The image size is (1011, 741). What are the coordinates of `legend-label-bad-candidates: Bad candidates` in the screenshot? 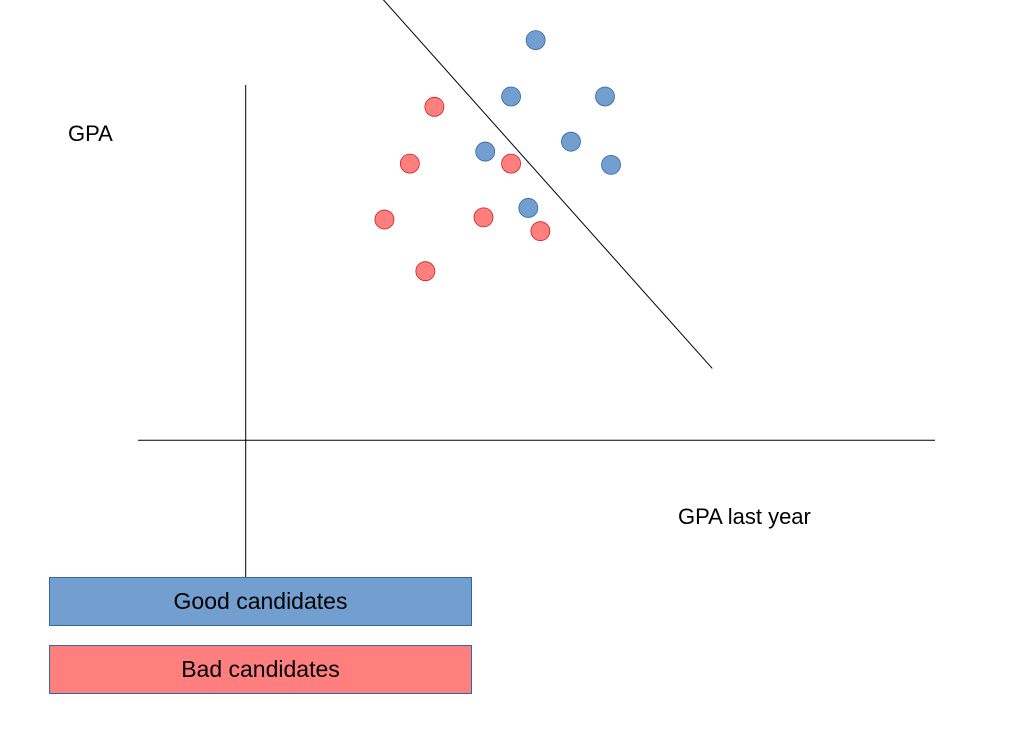 It's located at (260, 669).